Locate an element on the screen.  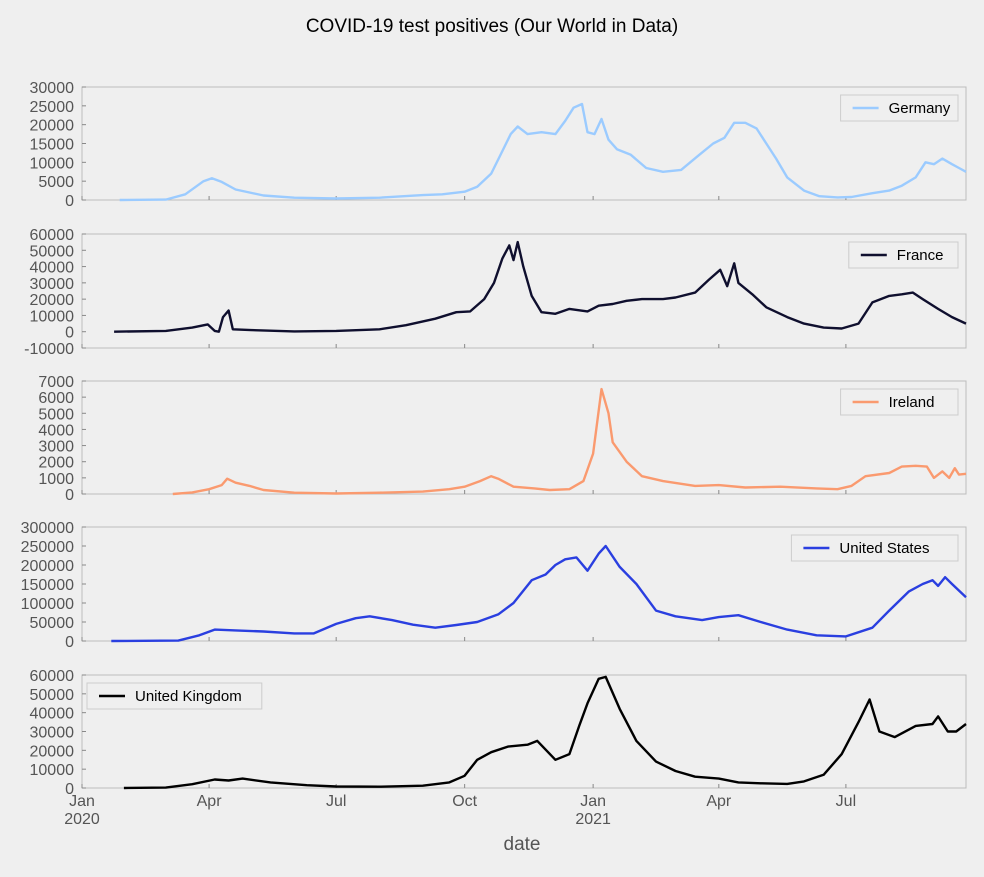
legend: Ireland is located at coordinates (899, 402).